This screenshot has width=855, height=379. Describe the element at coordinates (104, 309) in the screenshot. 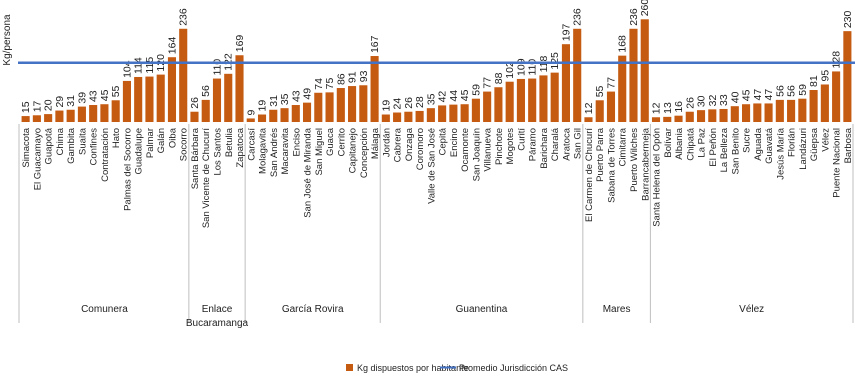

I see `group-label: Comunera` at that location.